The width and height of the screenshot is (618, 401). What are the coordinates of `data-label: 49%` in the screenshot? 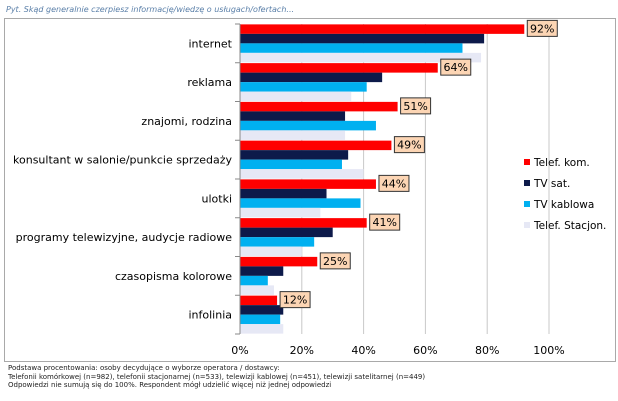 It's located at (409, 145).